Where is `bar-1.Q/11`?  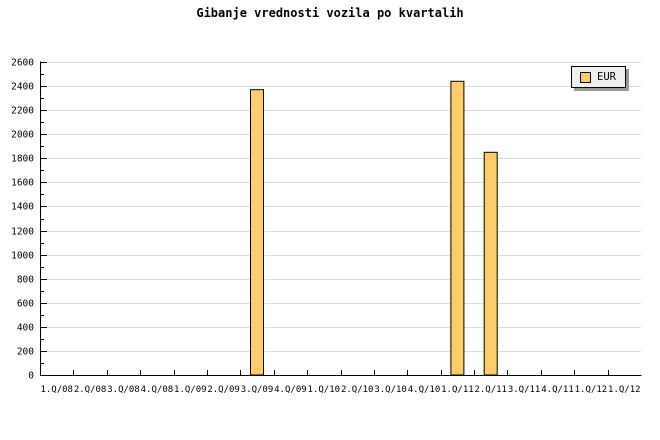 bar-1.Q/11 is located at coordinates (457, 228).